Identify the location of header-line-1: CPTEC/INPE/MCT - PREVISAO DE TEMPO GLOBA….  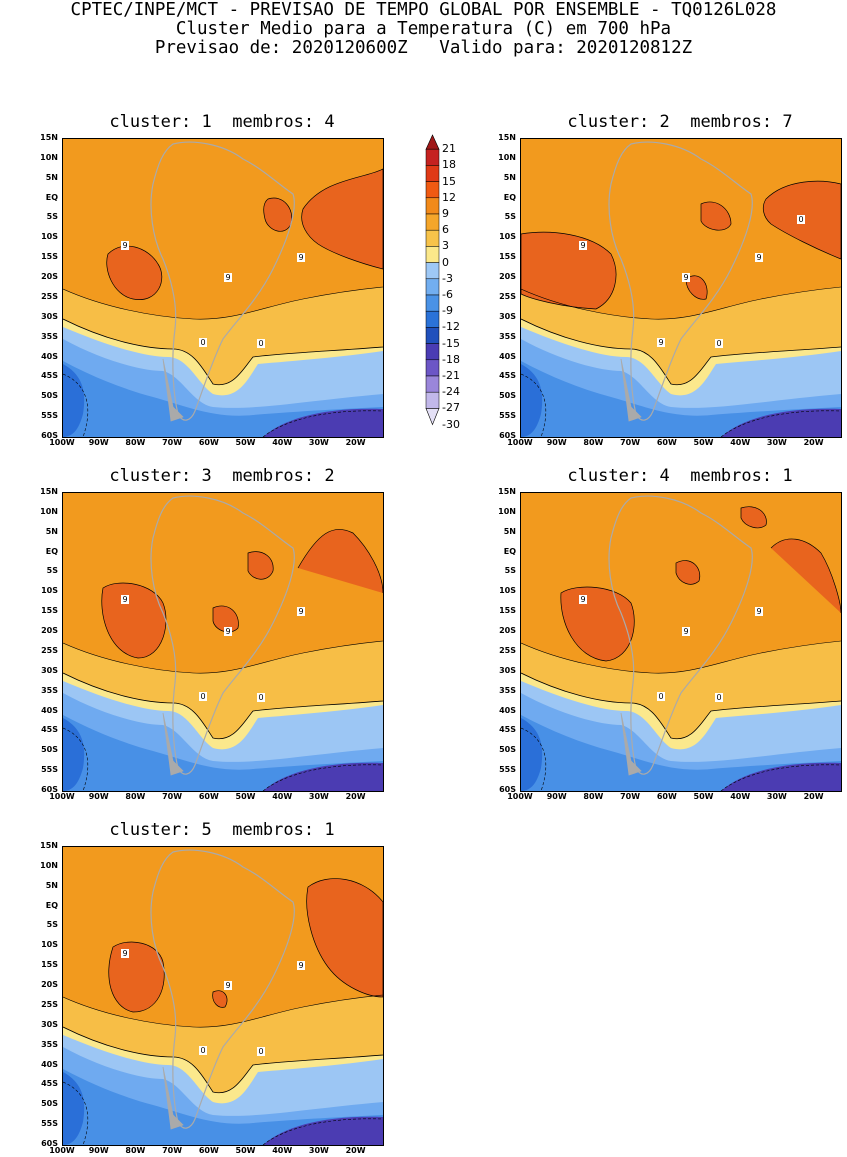
(423, 10).